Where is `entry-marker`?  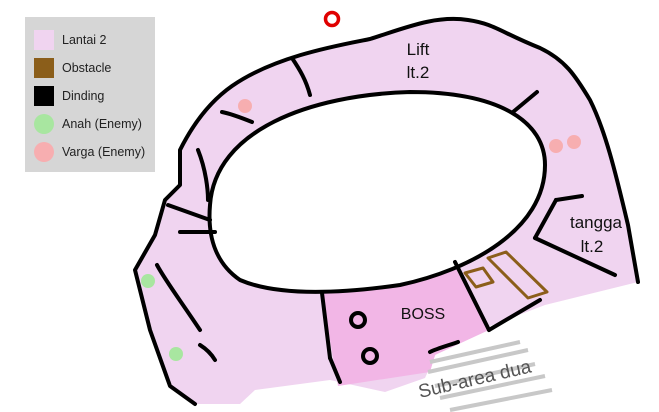
entry-marker is located at coordinates (332, 19).